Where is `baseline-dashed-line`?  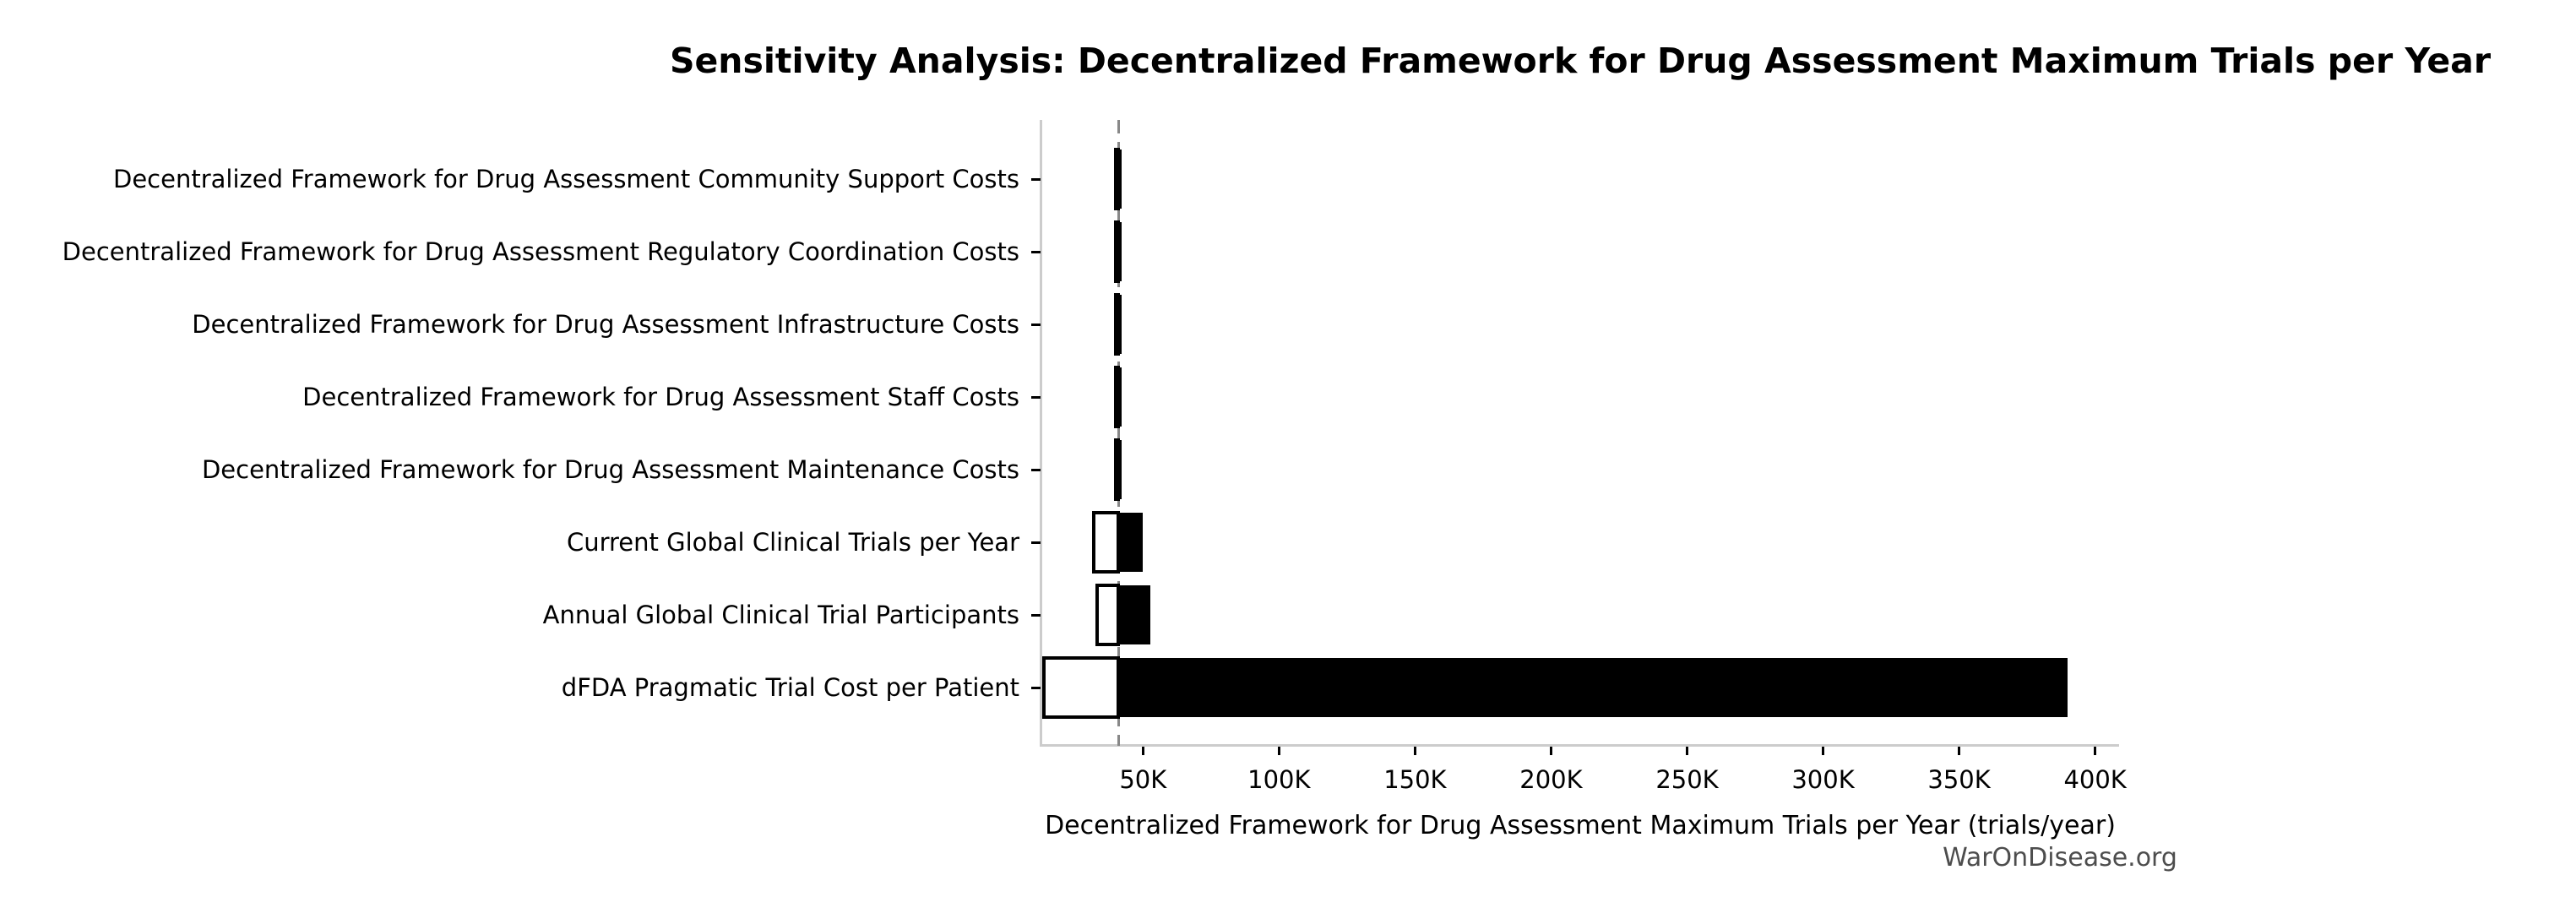 baseline-dashed-line is located at coordinates (1118, 433).